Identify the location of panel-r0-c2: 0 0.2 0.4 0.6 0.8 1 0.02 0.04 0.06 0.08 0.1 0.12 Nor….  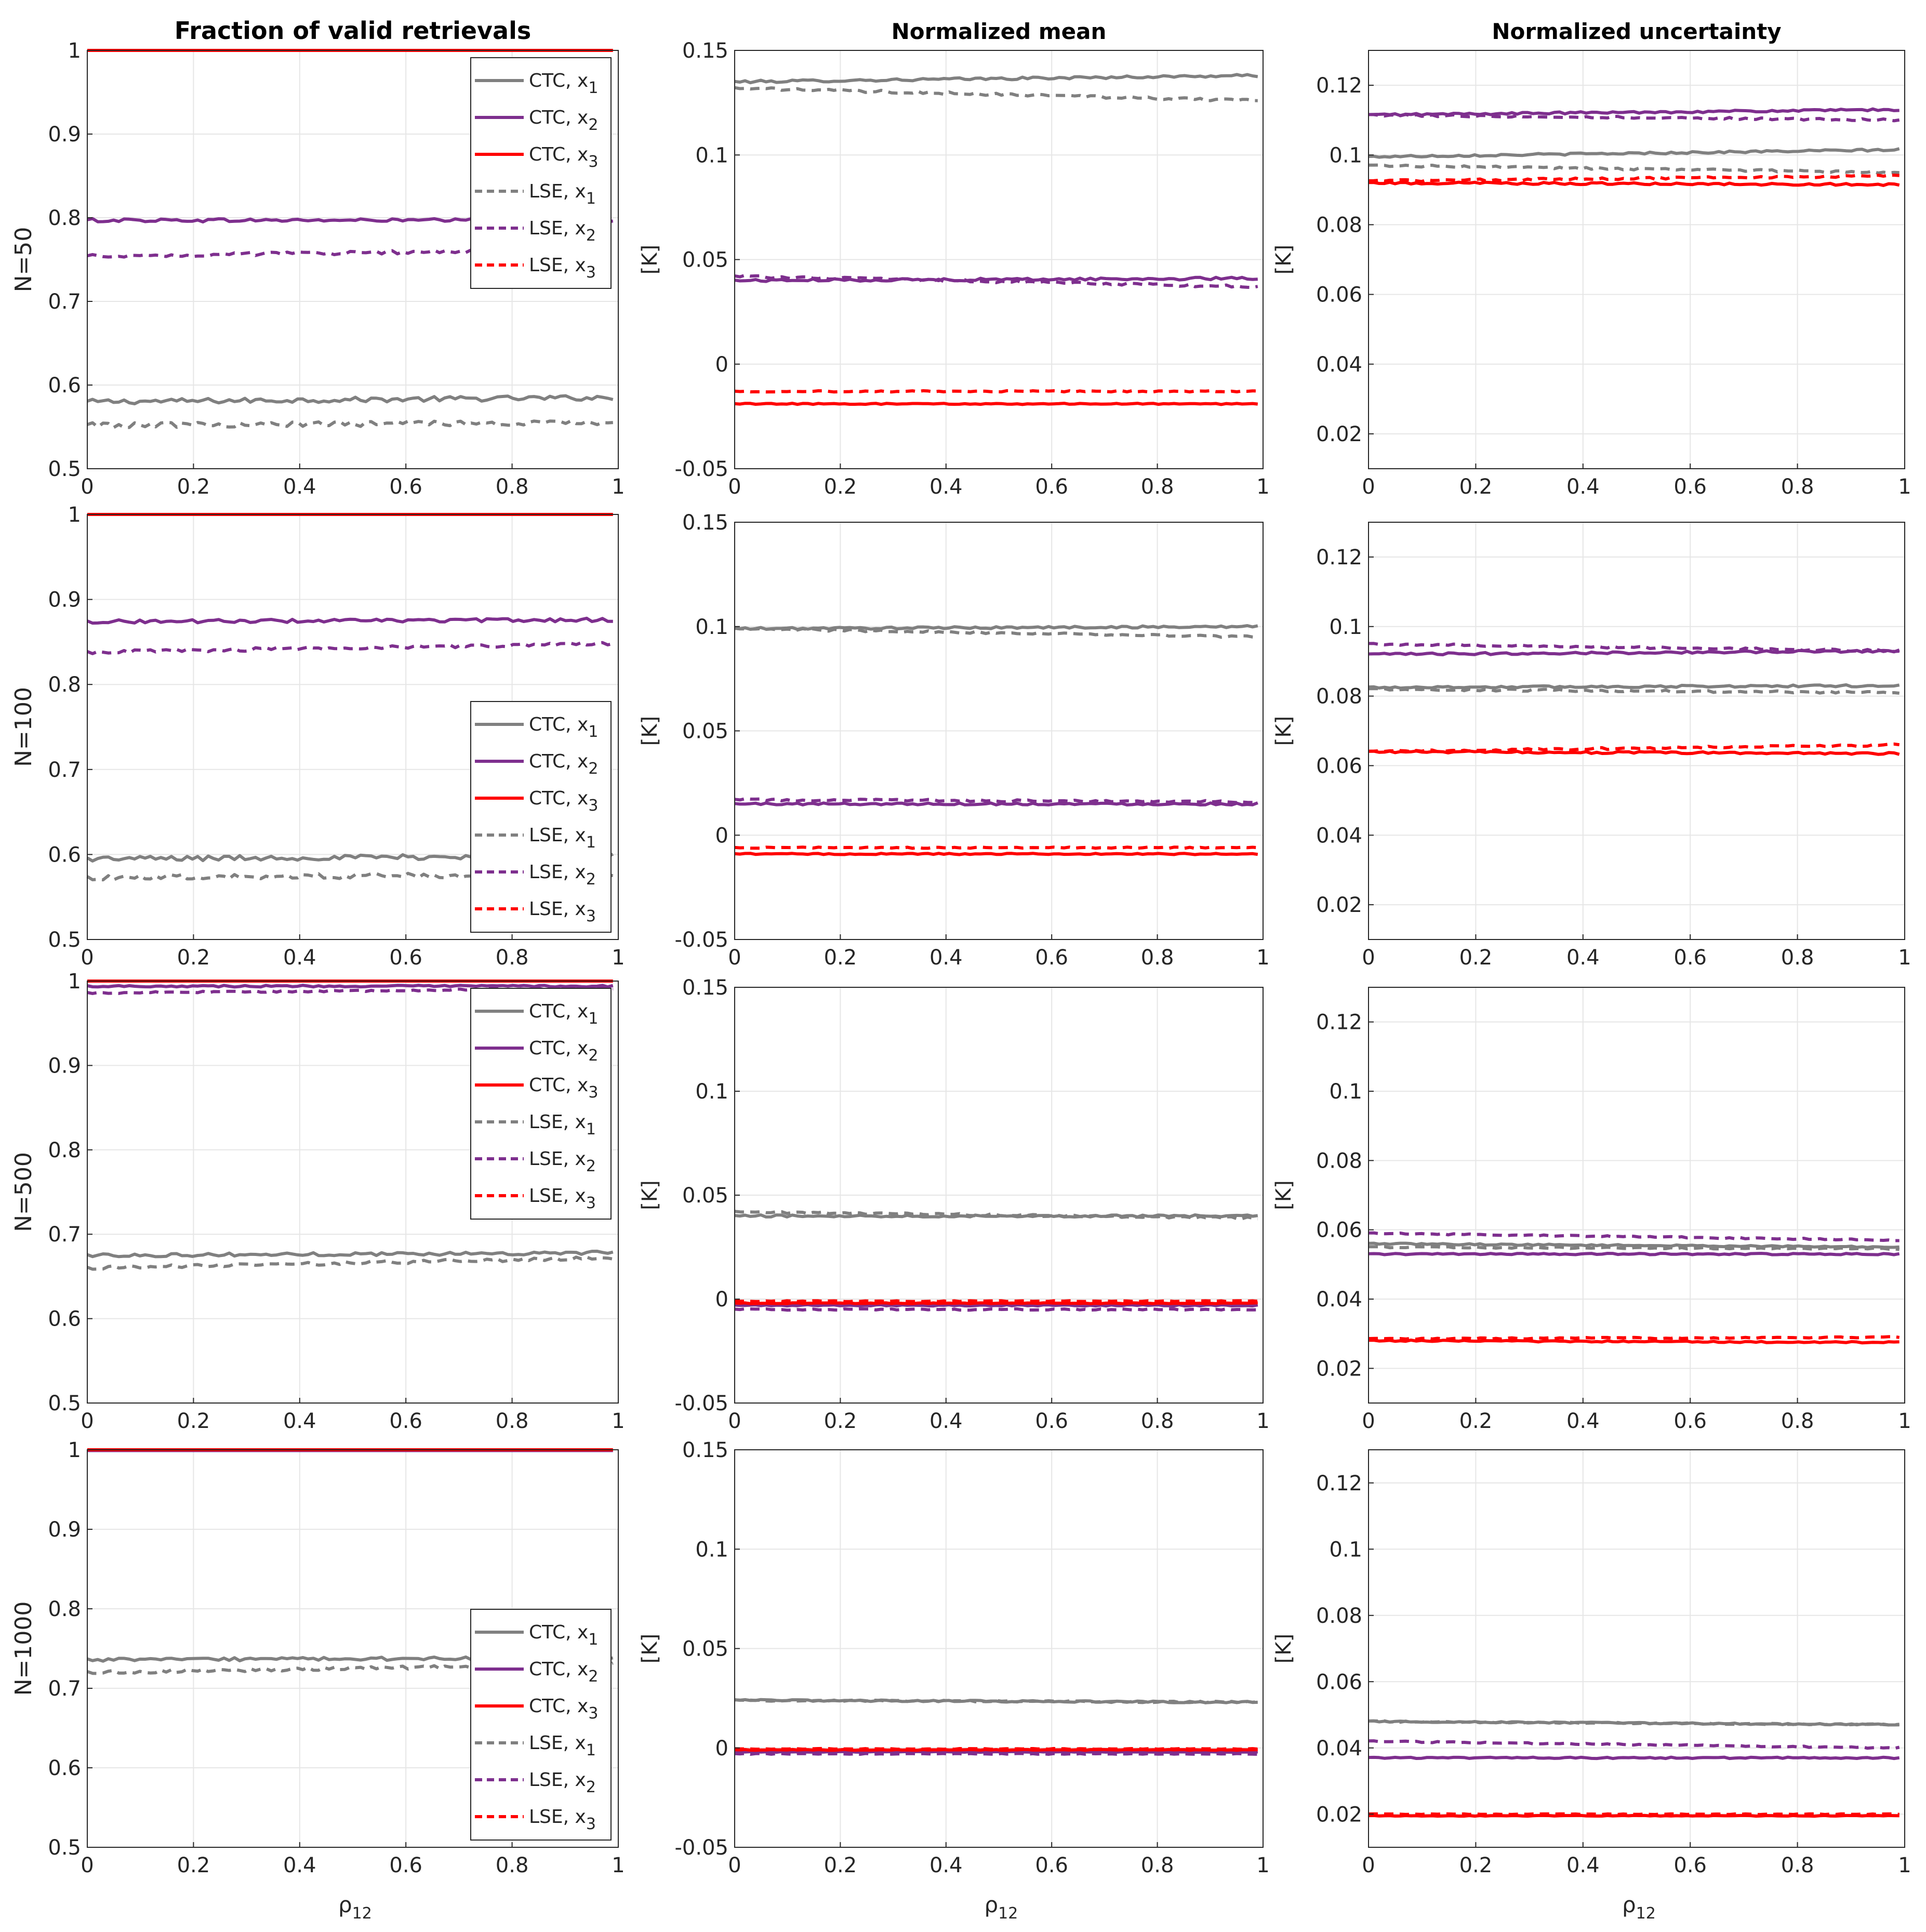
(1591, 259).